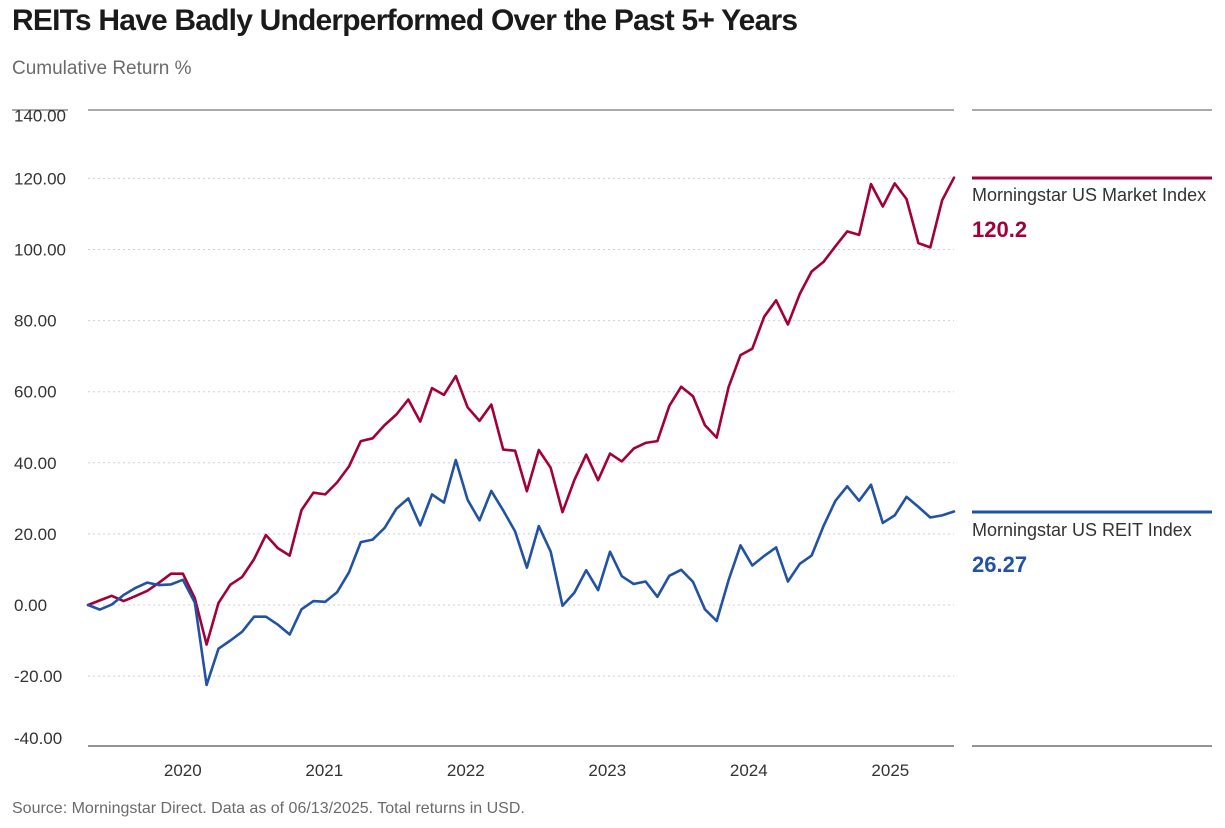  What do you see at coordinates (40, 178) in the screenshot?
I see `y-tick-label: 120.00` at bounding box center [40, 178].